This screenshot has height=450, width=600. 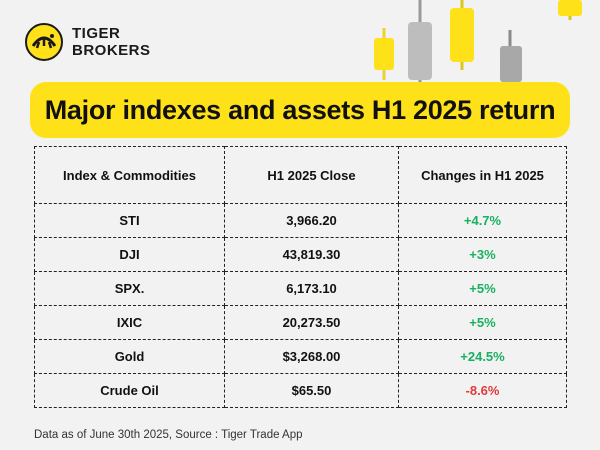 I want to click on row-close: 6,173.10, so click(x=311, y=288).